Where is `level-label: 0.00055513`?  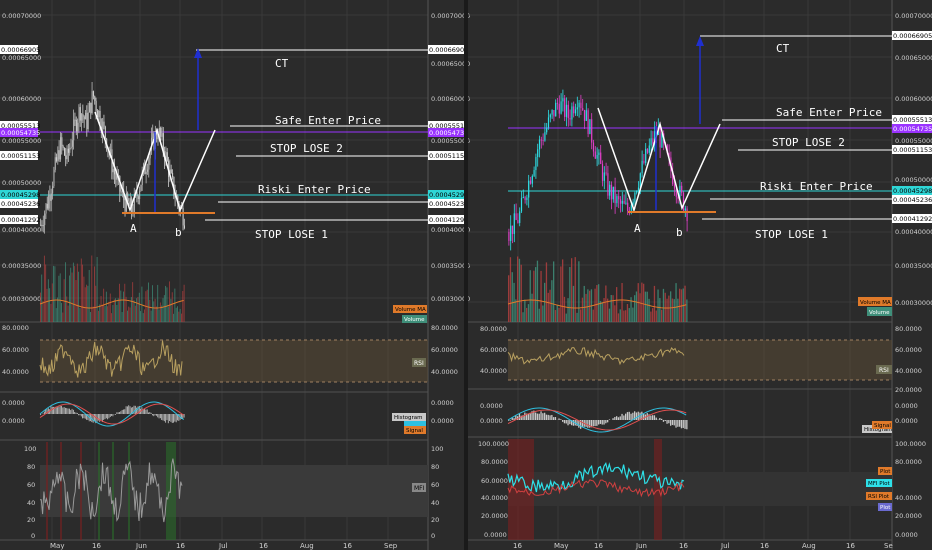
level-label: 0.00055513 is located at coordinates (20, 126).